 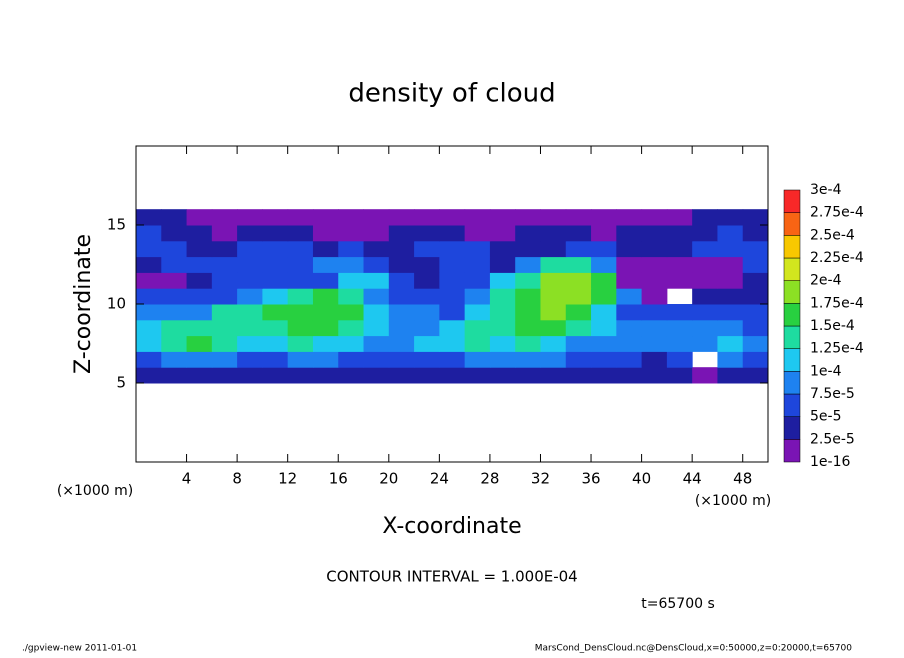 What do you see at coordinates (733, 501) in the screenshot?
I see `x-unit: (×1000 m)` at bounding box center [733, 501].